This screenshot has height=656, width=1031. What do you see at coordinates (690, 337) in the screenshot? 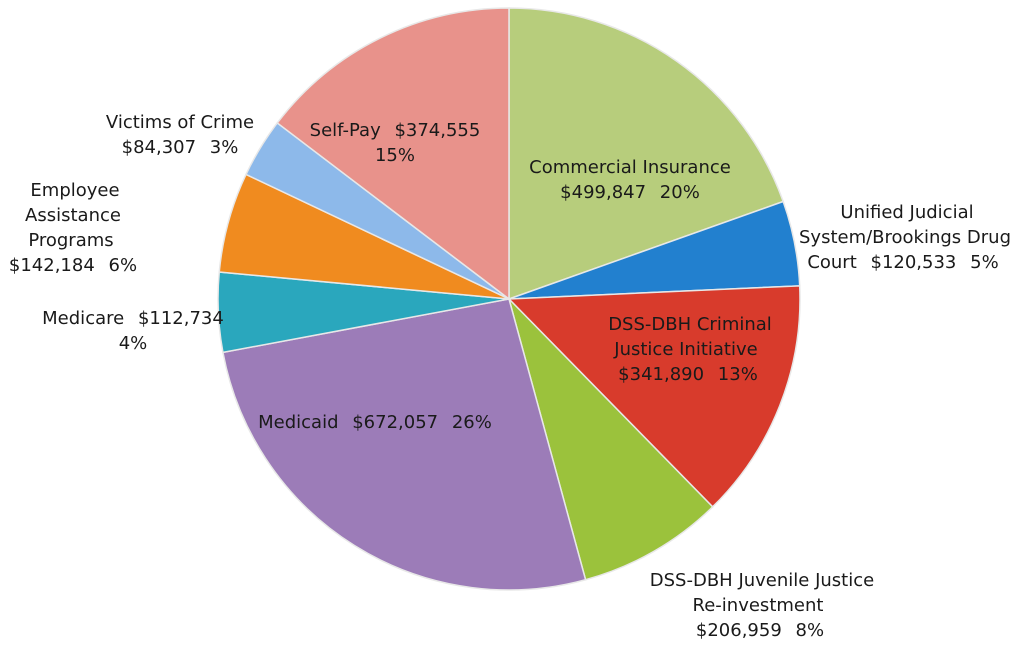
I see `category-name: DSS-DBH Criminal Justice Initiative` at bounding box center [690, 337].